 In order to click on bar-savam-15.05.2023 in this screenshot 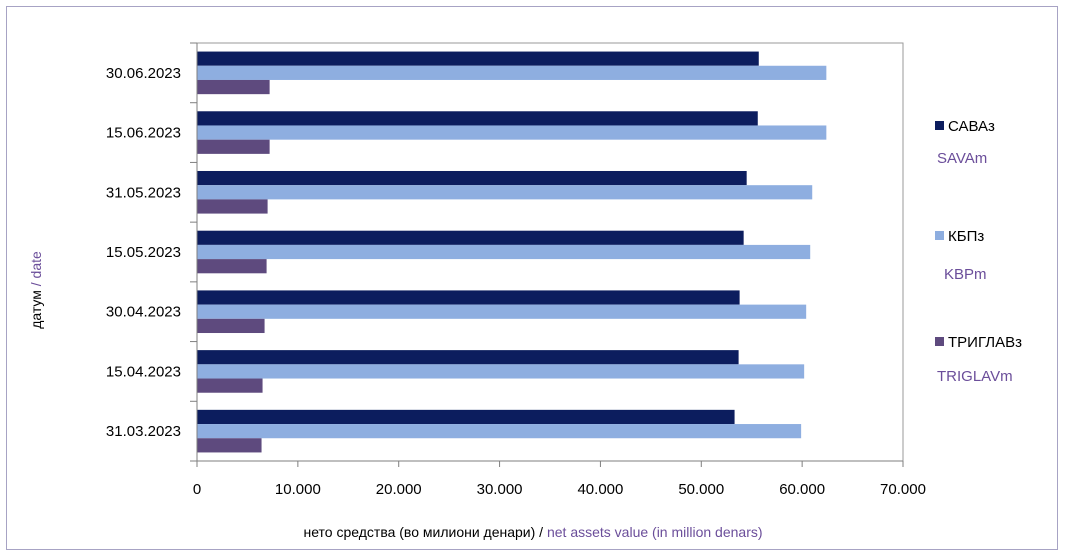, I will do `click(470, 237)`.